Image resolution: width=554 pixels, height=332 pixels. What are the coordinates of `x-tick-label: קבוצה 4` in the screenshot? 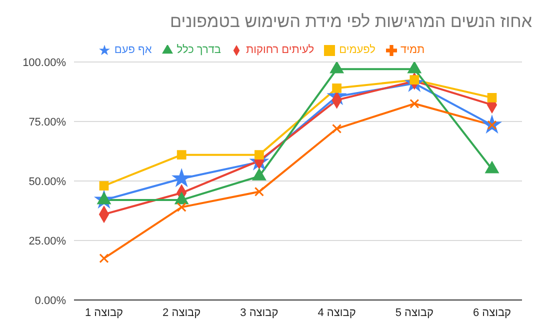 It's located at (337, 312).